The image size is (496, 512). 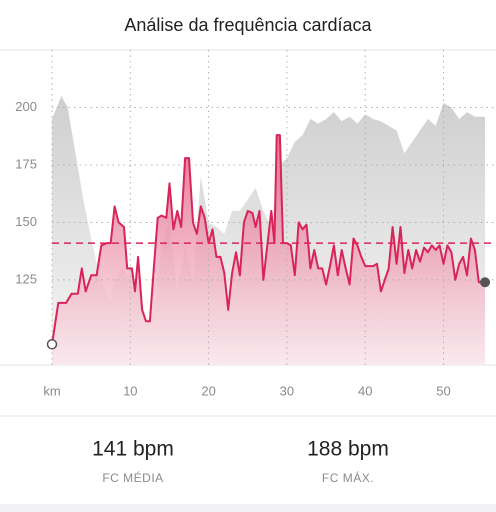 I want to click on x-tick-label: 20, so click(x=208, y=390).